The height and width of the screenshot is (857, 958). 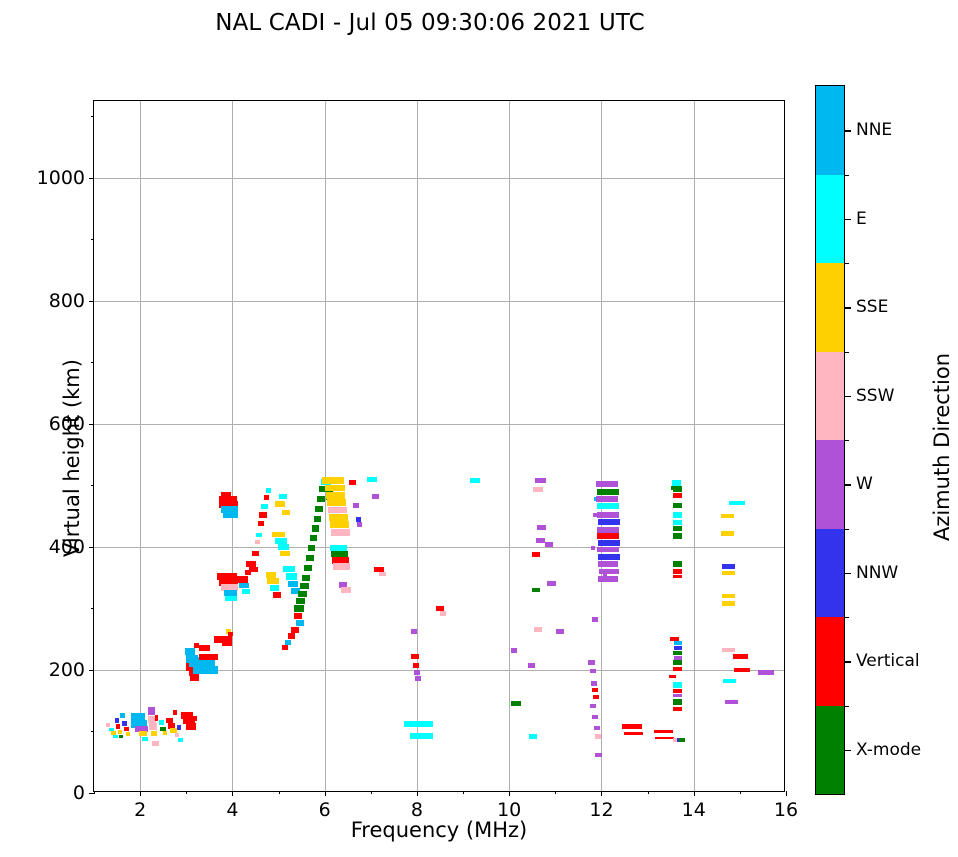 I want to click on colorbar-title: Azimuth Direction, so click(x=942, y=447).